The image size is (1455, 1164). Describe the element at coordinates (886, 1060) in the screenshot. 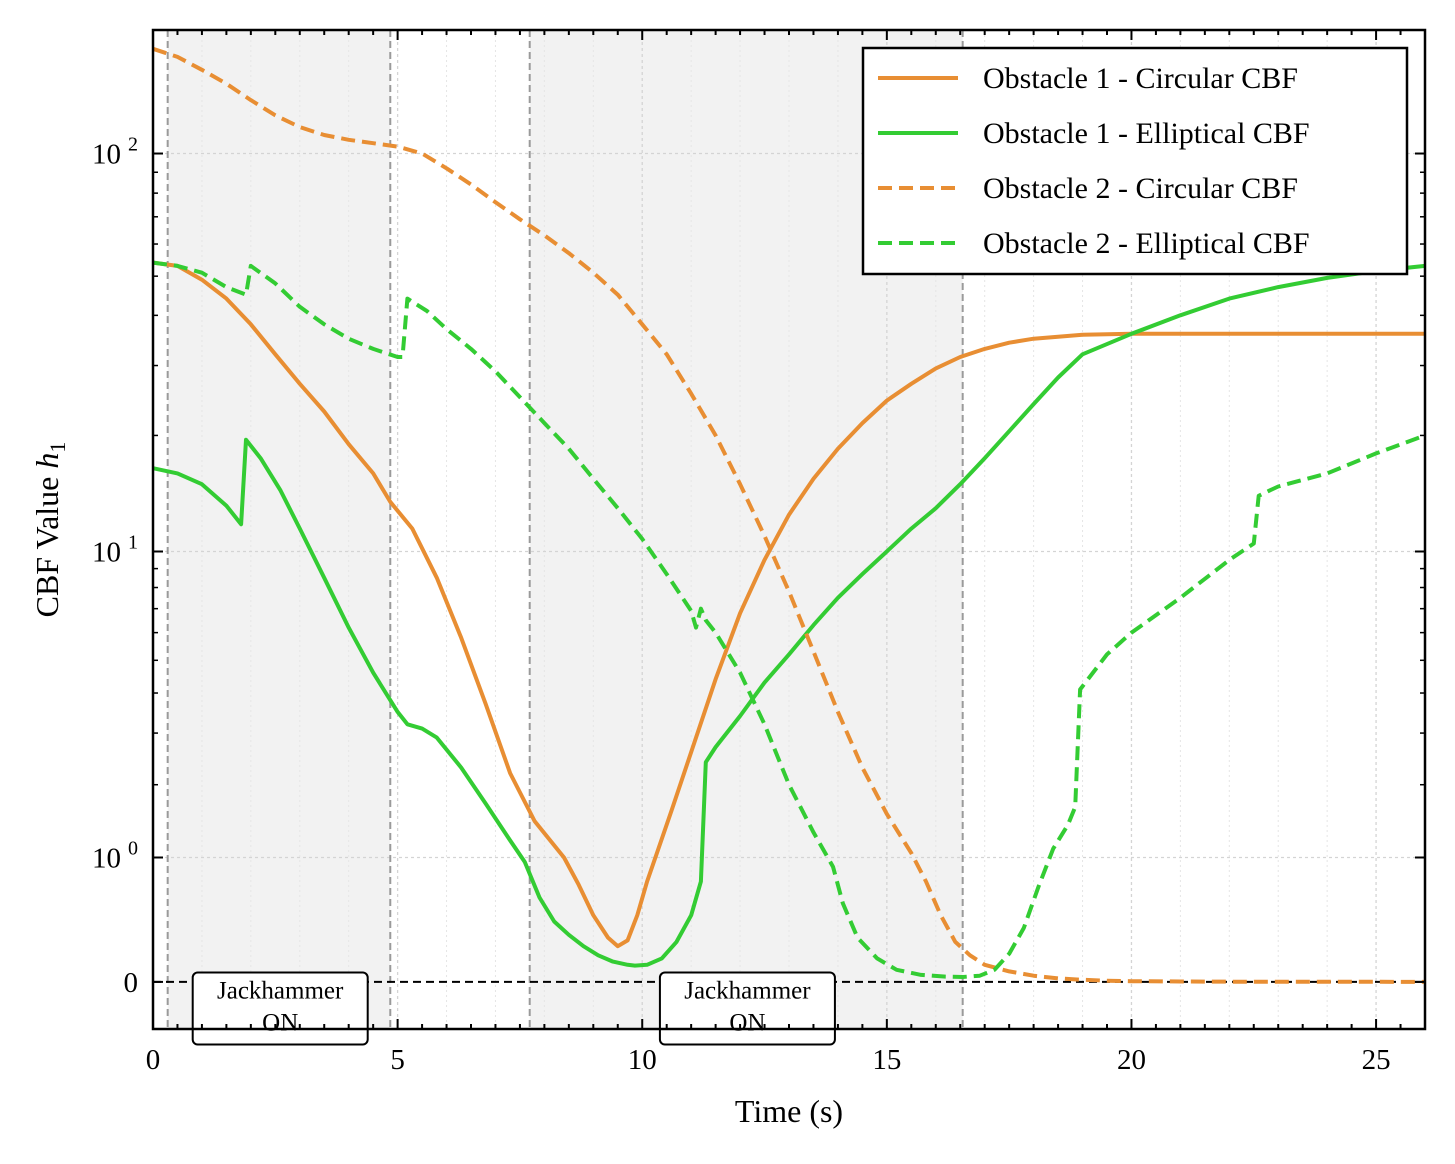

I see `x-tick-label: 15` at that location.